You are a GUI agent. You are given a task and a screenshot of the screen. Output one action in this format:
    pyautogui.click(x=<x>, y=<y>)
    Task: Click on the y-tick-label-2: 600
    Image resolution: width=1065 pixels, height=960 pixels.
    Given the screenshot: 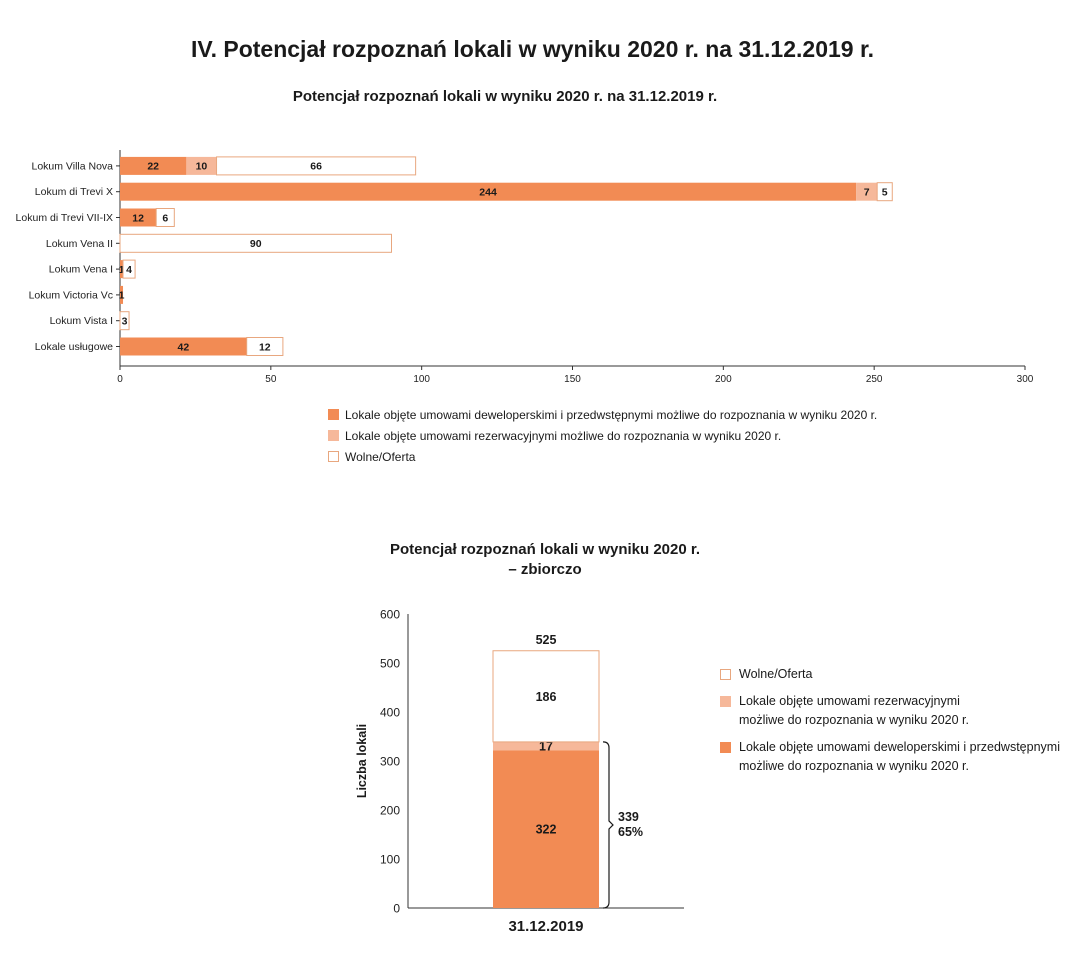 What is the action you would take?
    pyautogui.click(x=390, y=615)
    